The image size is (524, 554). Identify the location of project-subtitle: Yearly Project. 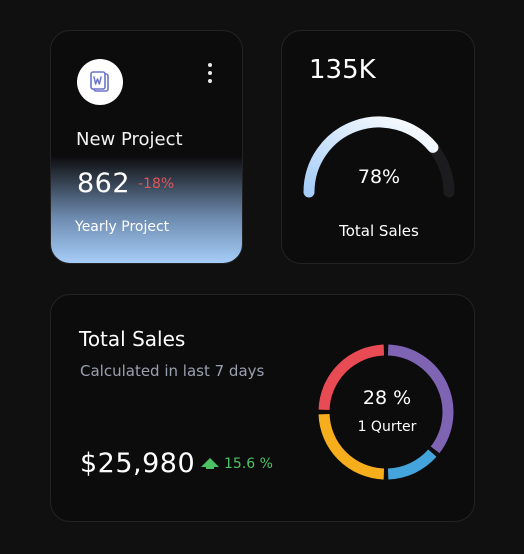
(122, 227).